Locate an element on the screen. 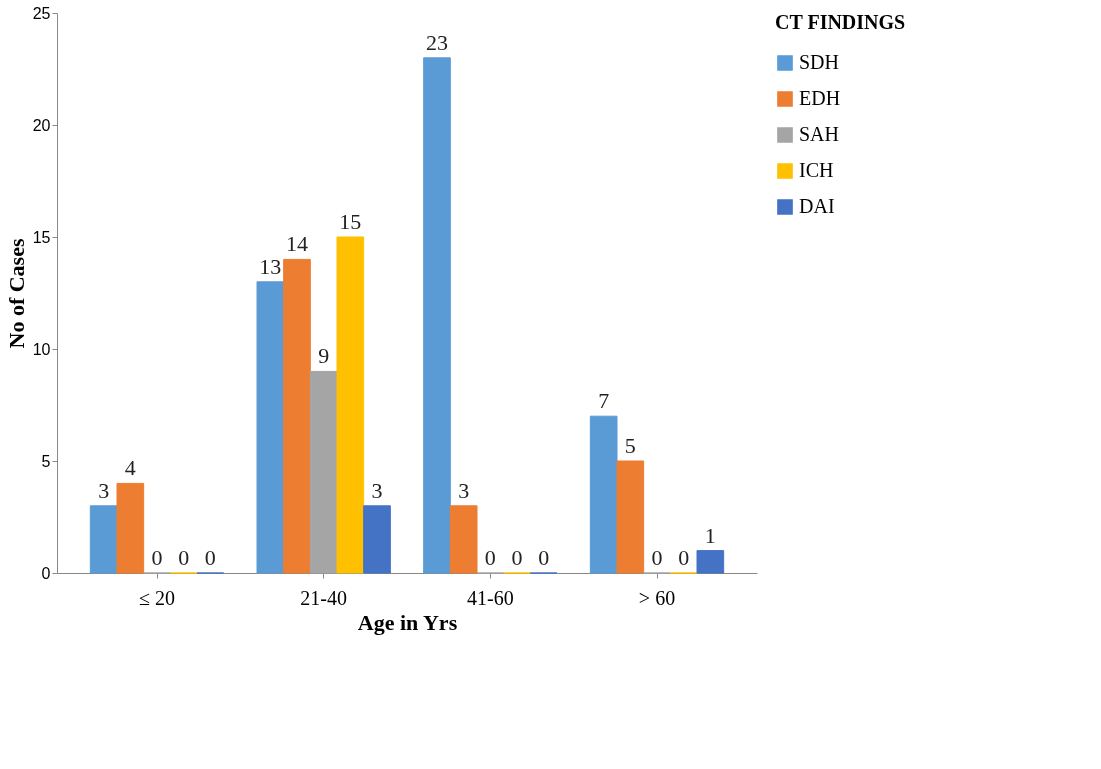 The height and width of the screenshot is (769, 1101). data-label: 9 is located at coordinates (324, 356).